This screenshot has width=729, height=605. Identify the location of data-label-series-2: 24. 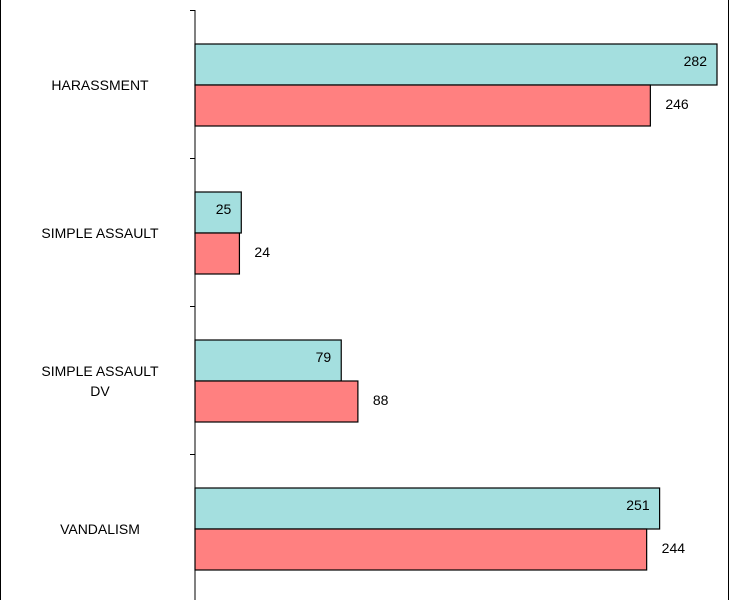
(262, 252).